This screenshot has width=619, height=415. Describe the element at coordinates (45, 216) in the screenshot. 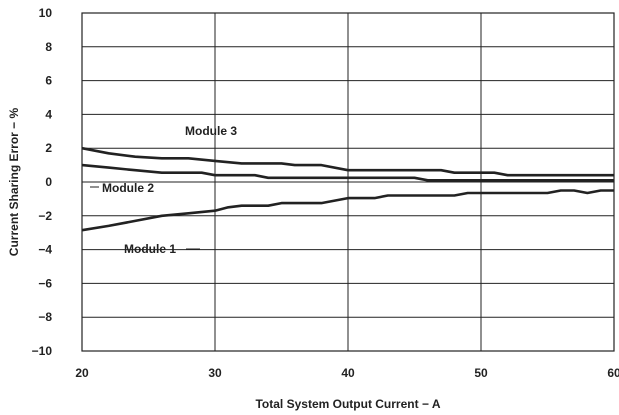

I see `y-tick-label: −2` at that location.